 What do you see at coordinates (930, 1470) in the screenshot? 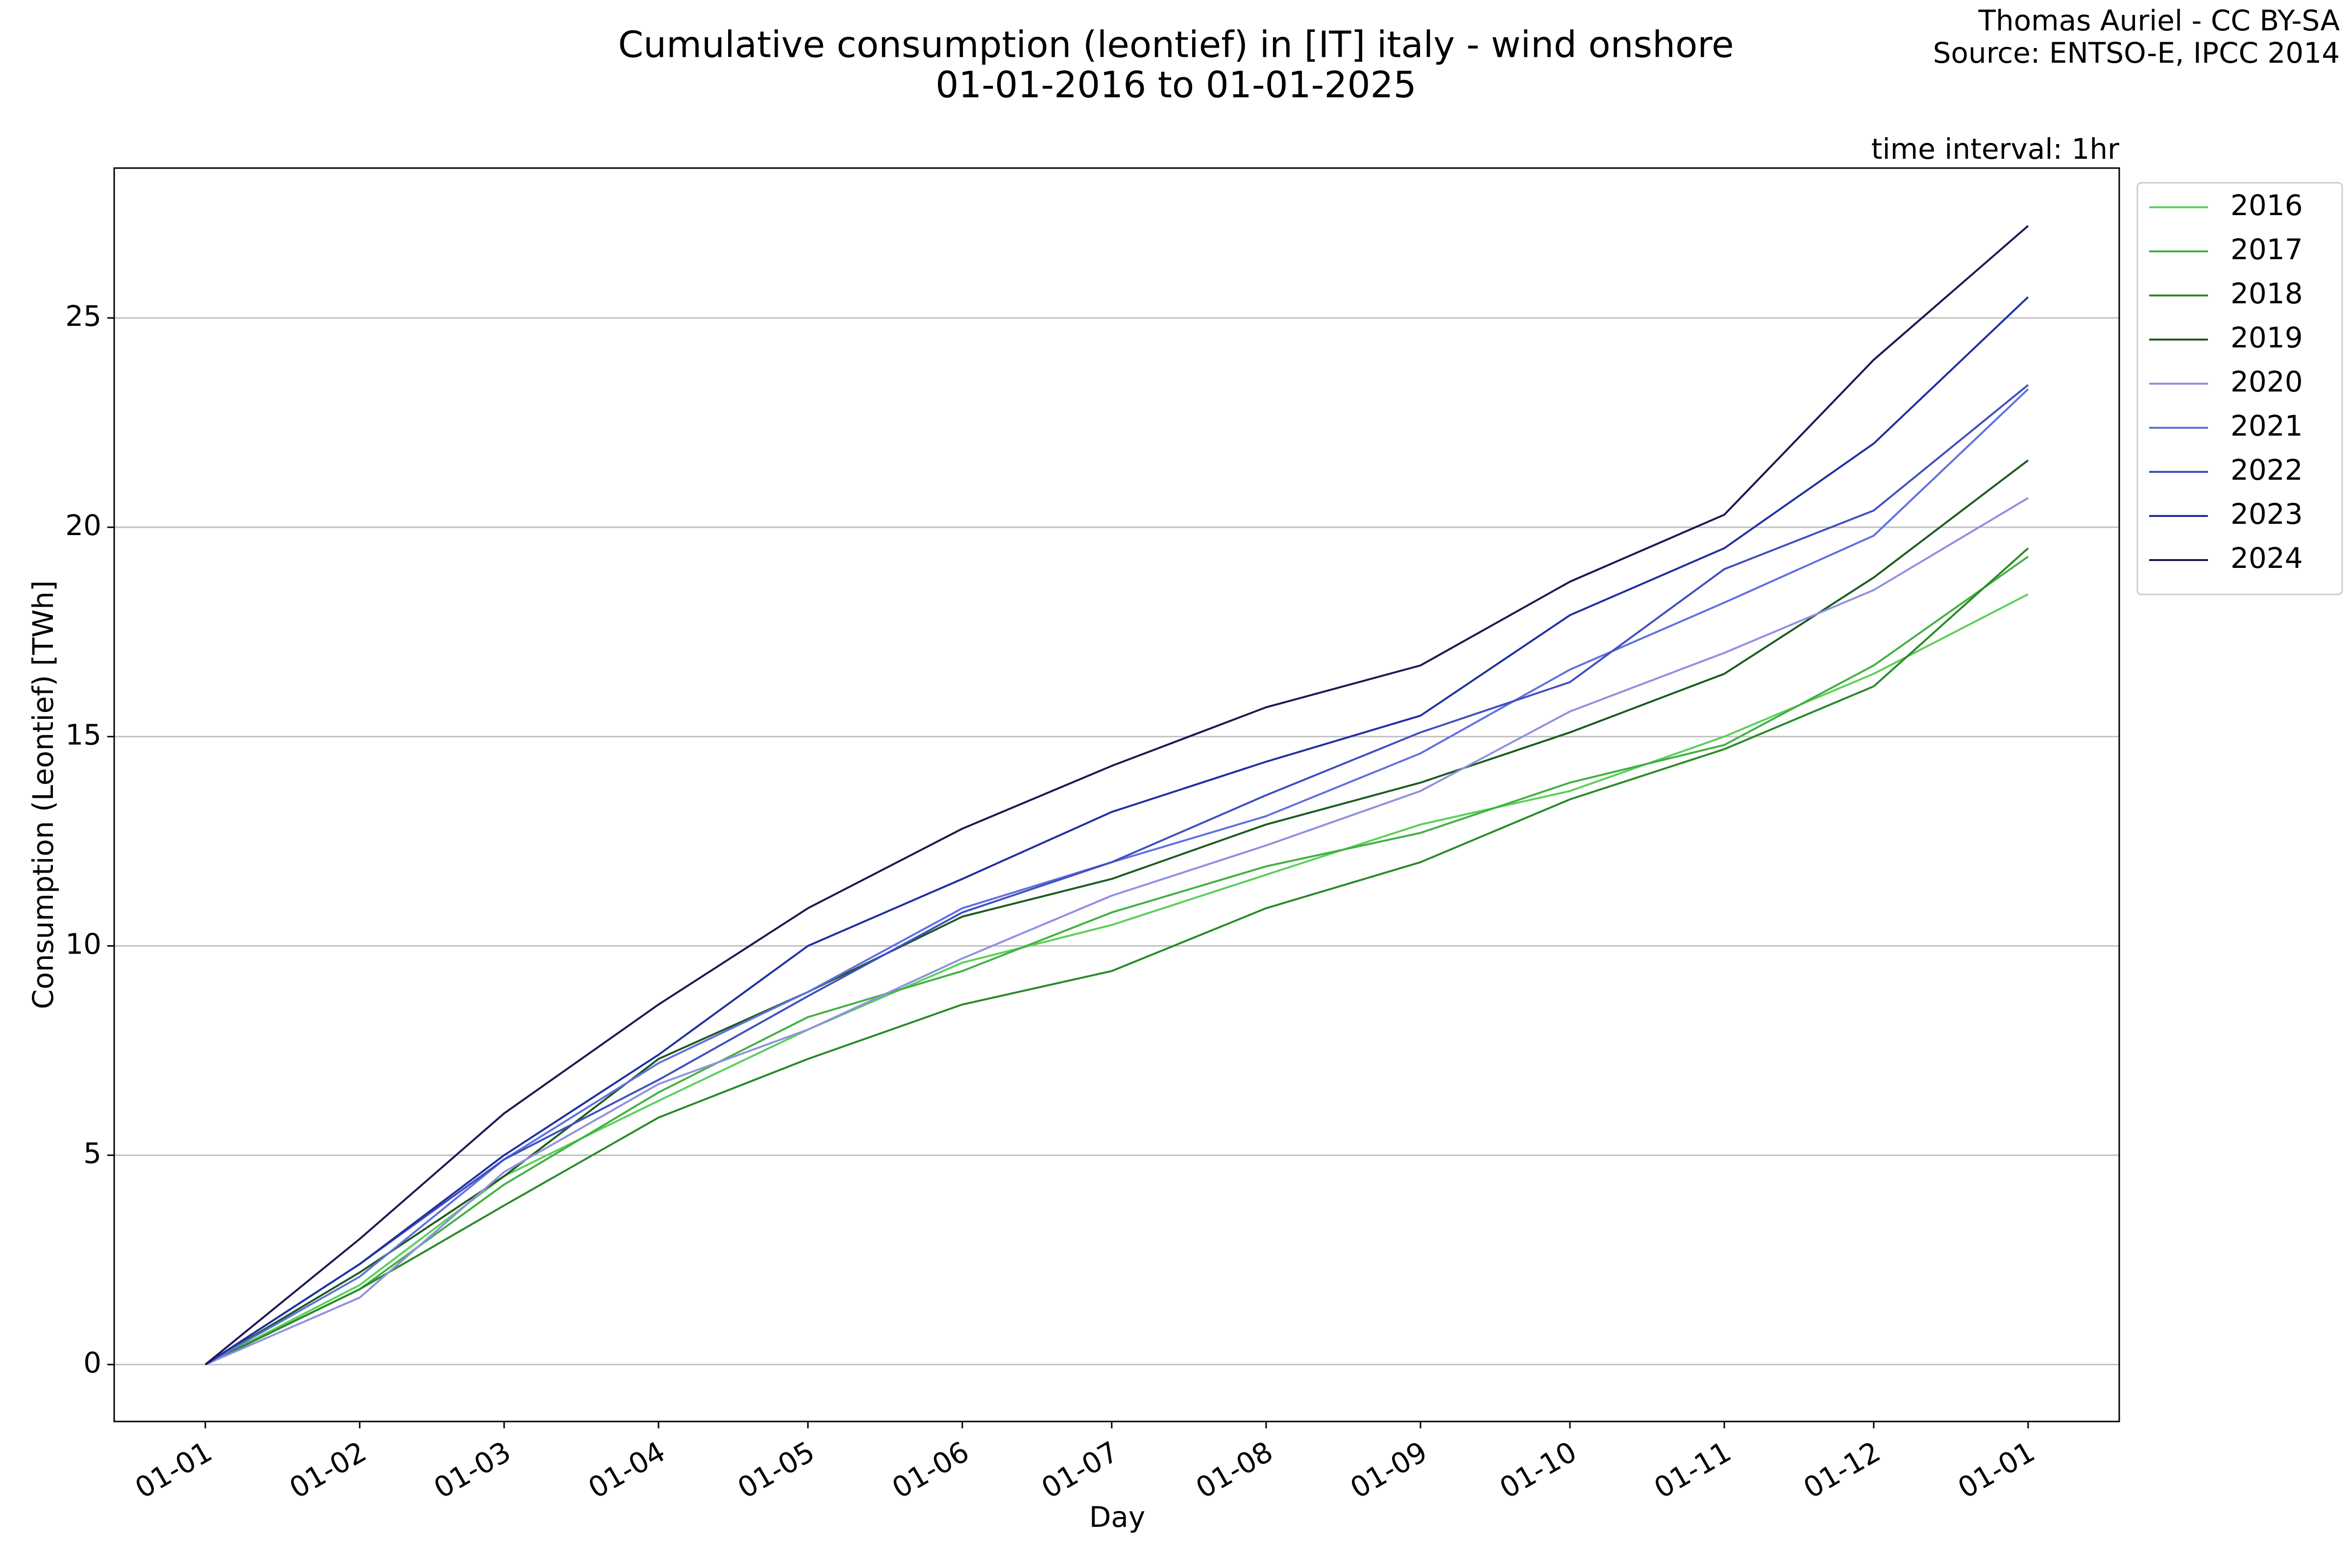
I see `x-tick-label: 01-06` at bounding box center [930, 1470].